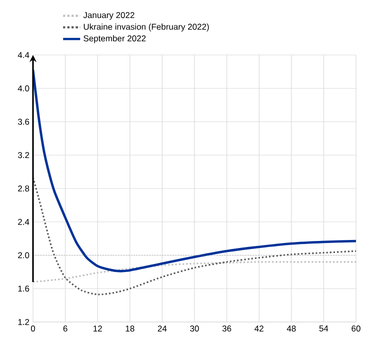  I want to click on x-tick-label: 30, so click(194, 329).